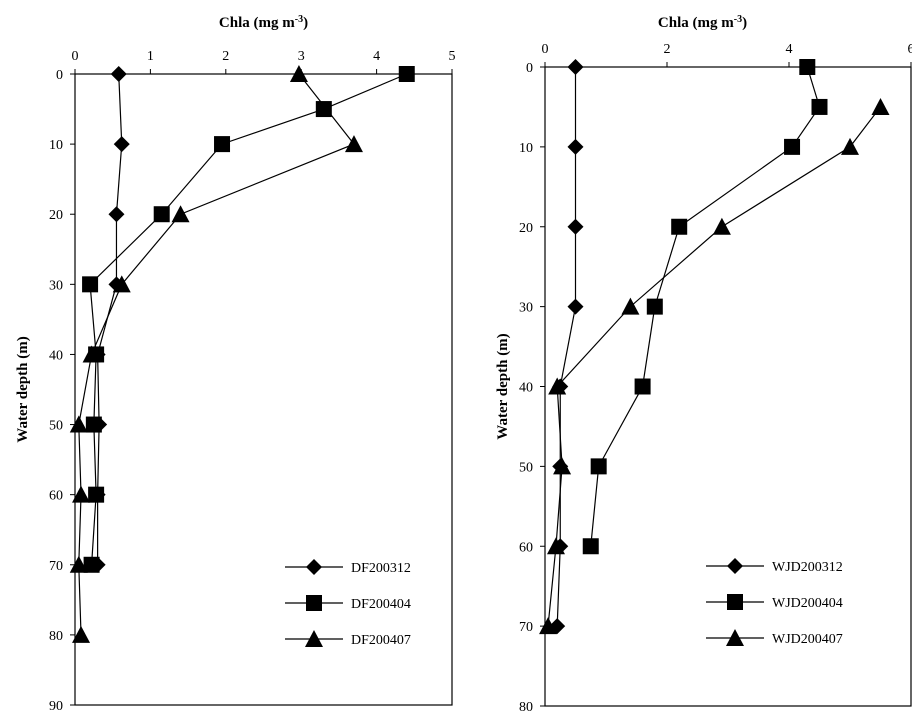  Describe the element at coordinates (150, 56) in the screenshot. I see `x-tick-label: 1` at that location.